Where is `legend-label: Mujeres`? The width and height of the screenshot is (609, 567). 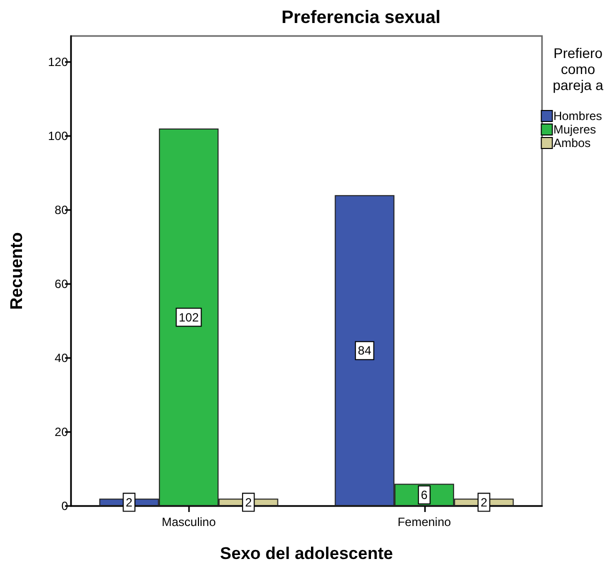 legend-label: Mujeres is located at coordinates (574, 129).